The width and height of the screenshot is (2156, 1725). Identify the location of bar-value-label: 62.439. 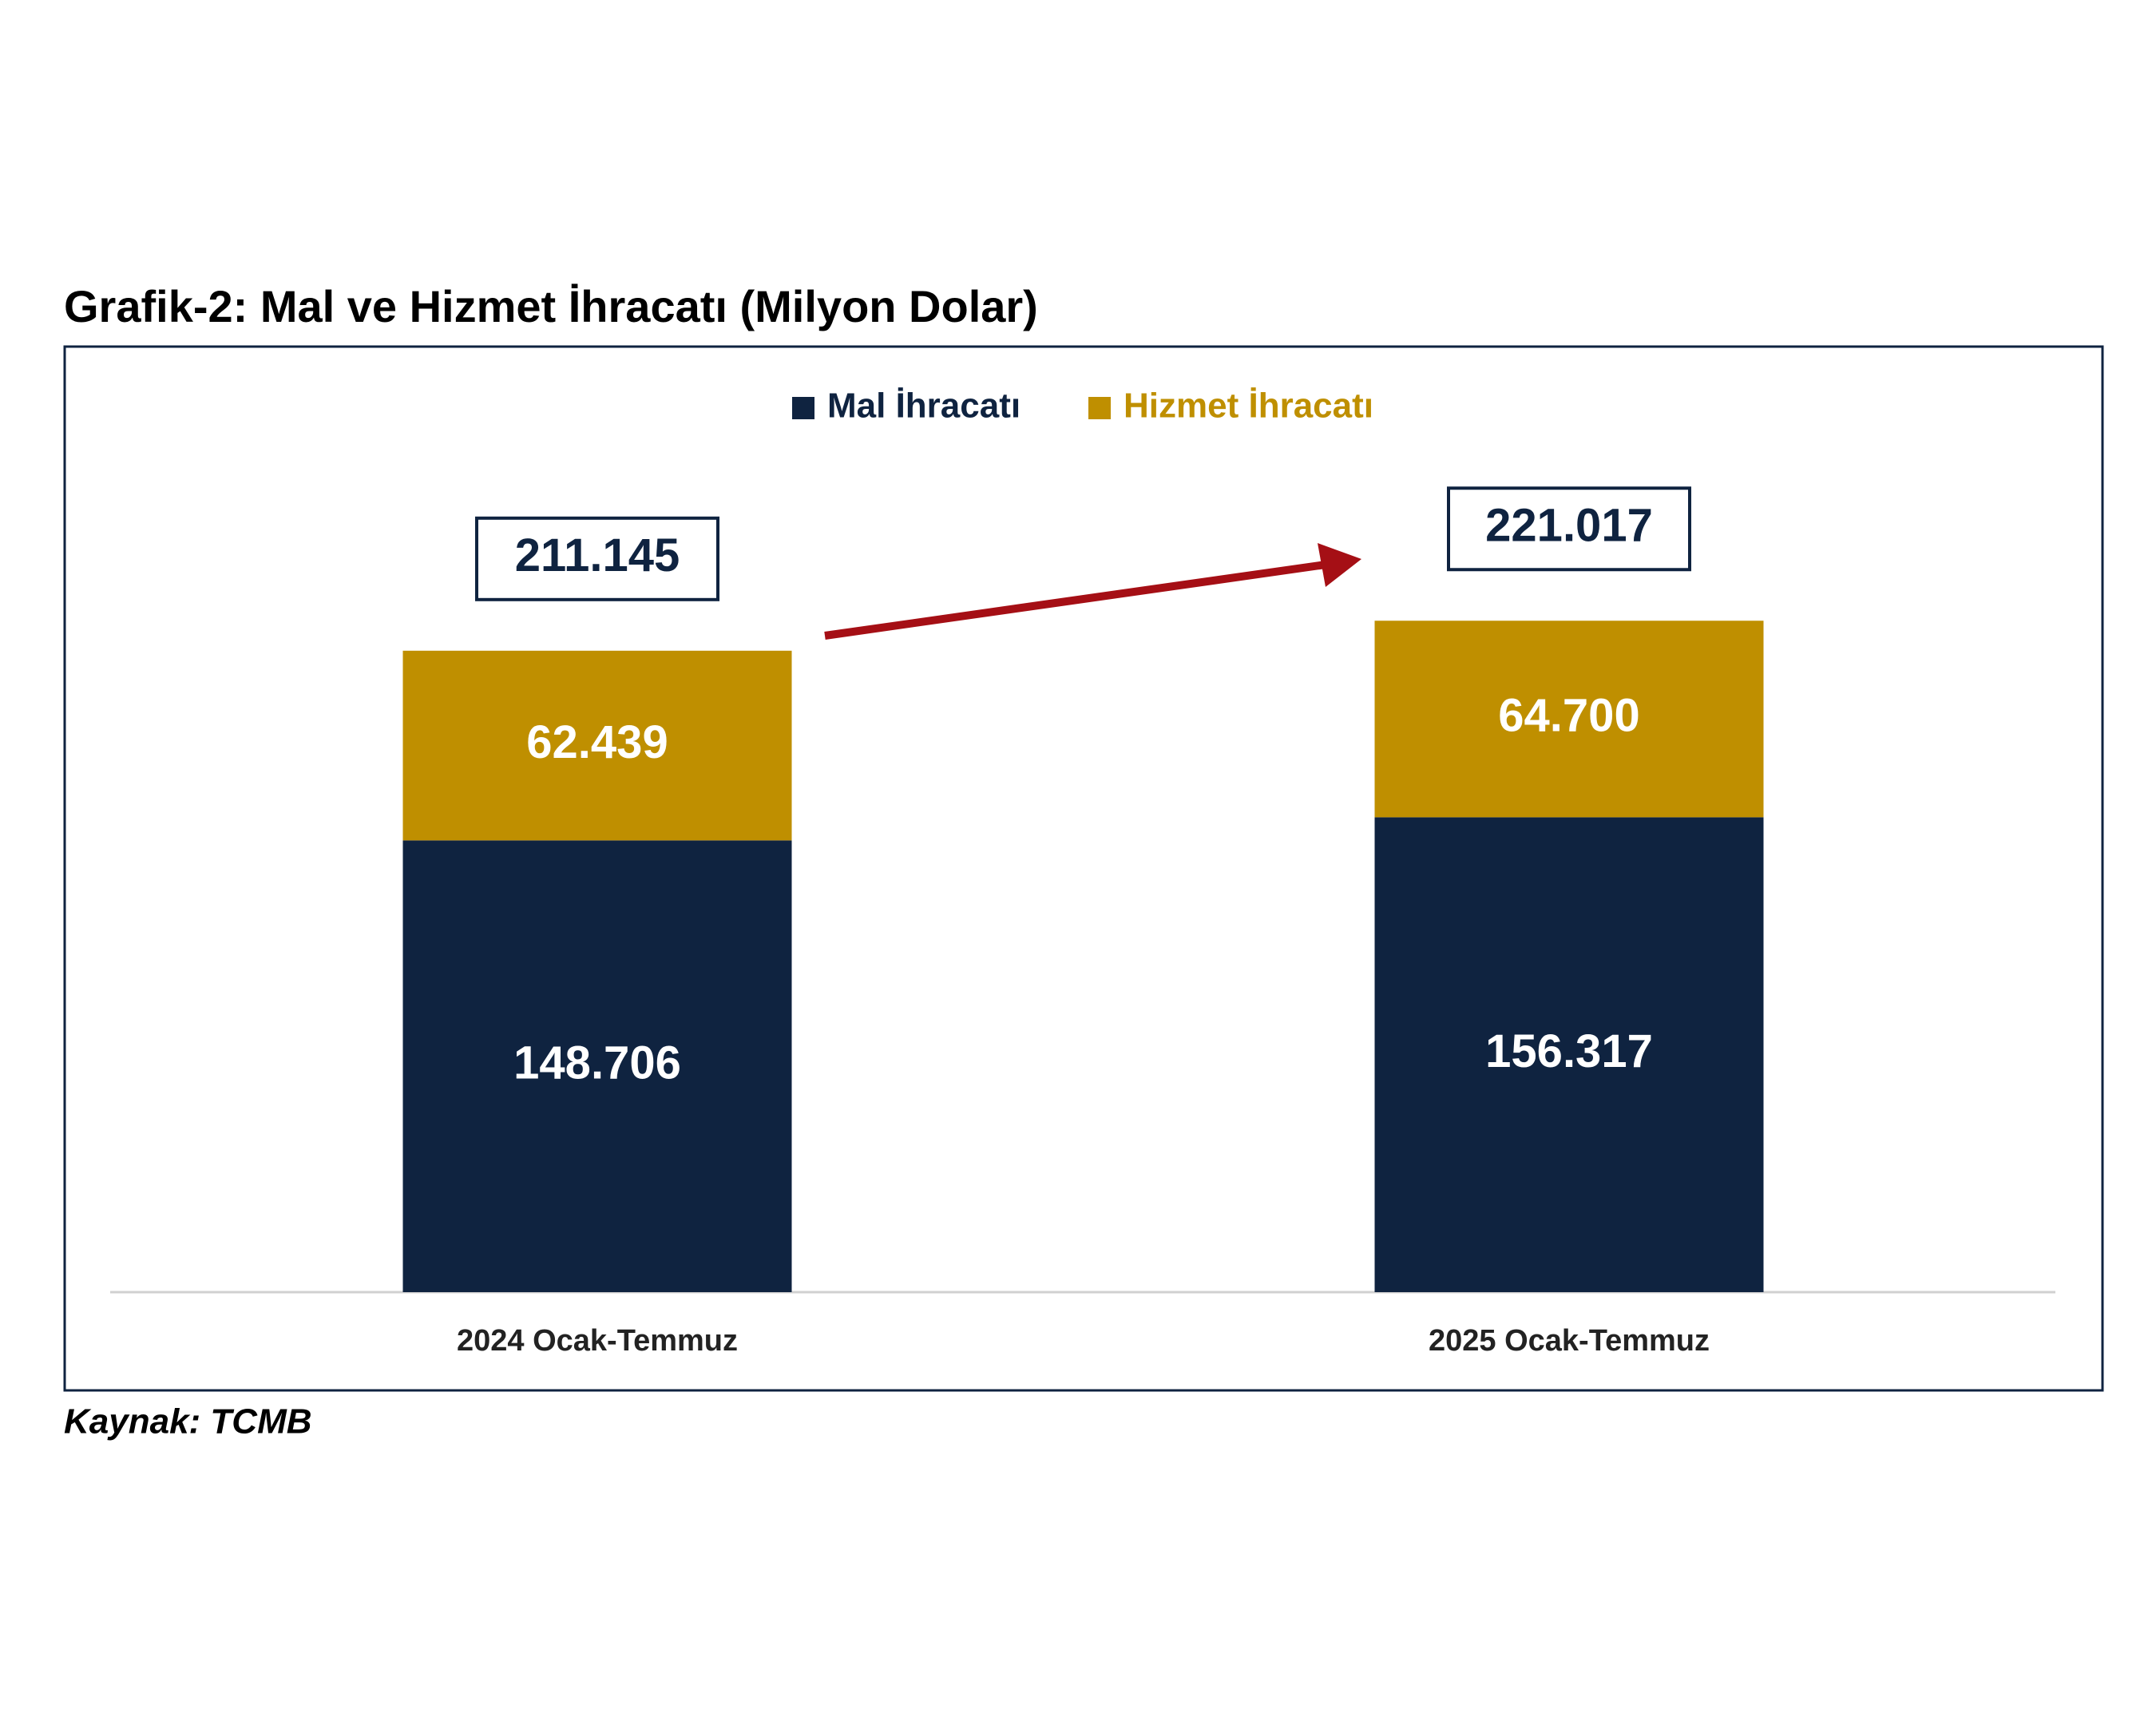
(597, 742).